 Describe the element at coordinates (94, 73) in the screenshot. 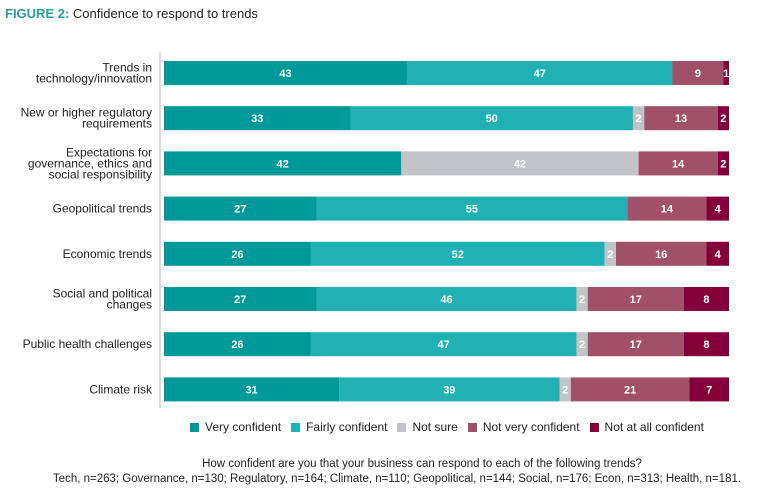

I see `category-label: Trends in technology/innovation` at that location.